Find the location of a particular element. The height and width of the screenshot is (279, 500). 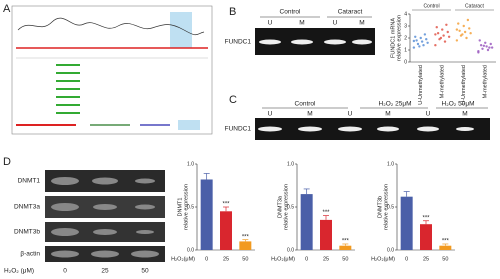

dose-label: 25 is located at coordinates (105, 271).